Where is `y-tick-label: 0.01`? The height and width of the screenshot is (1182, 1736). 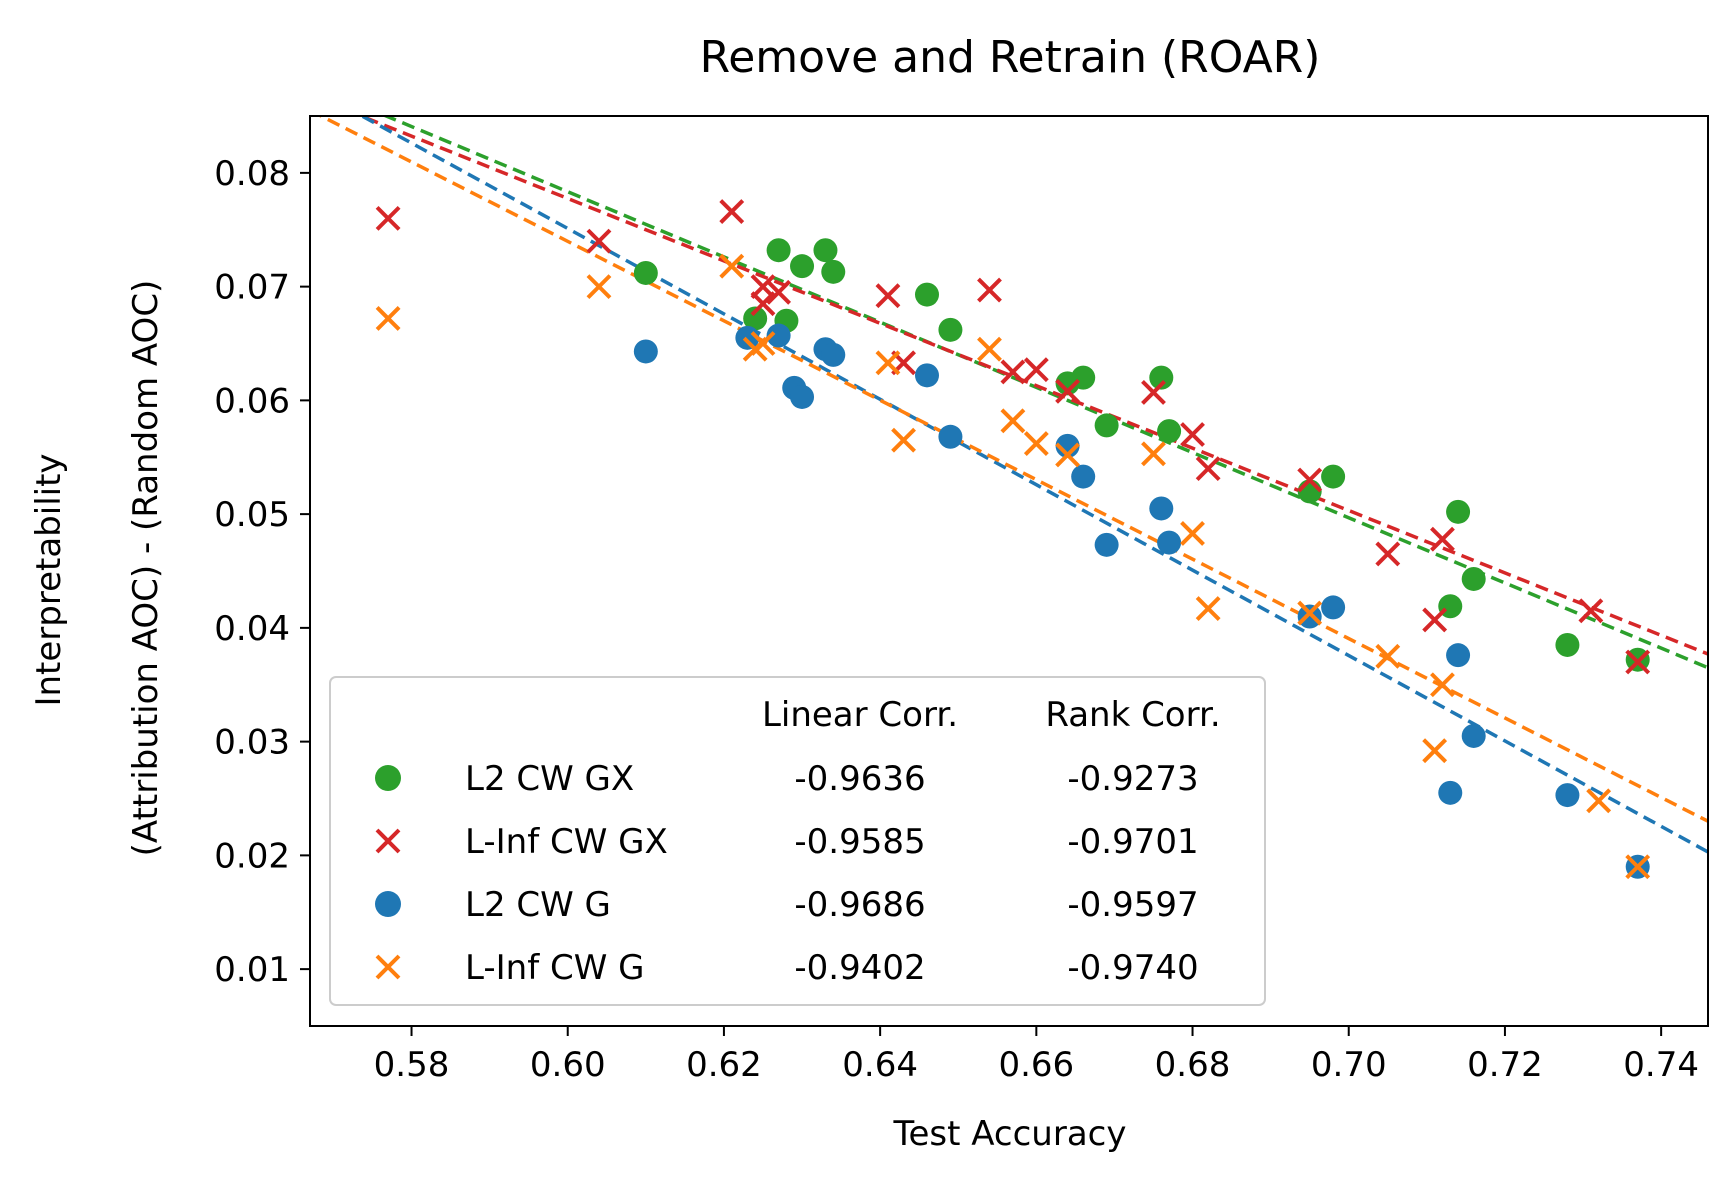 y-tick-label: 0.01 is located at coordinates (252, 970).